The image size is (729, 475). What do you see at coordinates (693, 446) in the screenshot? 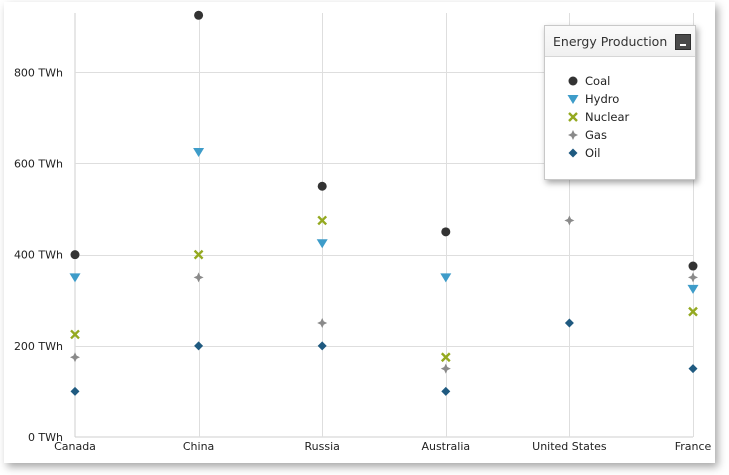
I see `x-tick-label: France` at bounding box center [693, 446].